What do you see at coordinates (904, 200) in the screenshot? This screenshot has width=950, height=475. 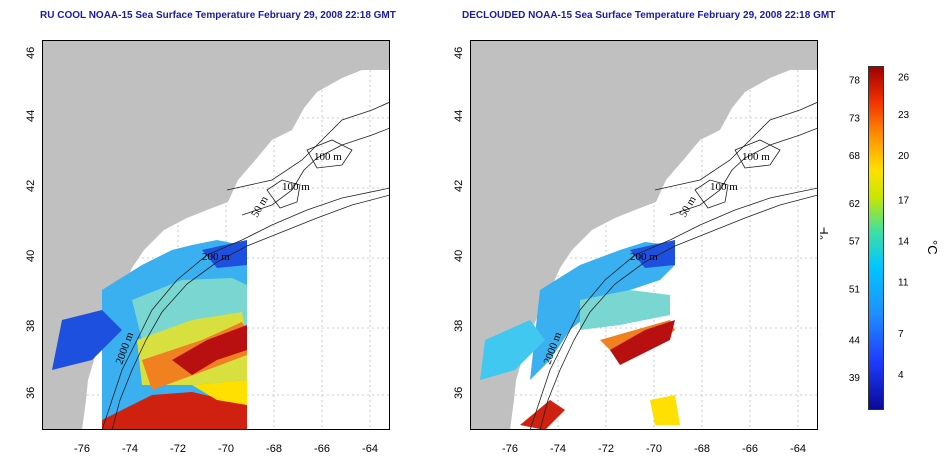 I see `celsius-tick-label: 17` at bounding box center [904, 200].